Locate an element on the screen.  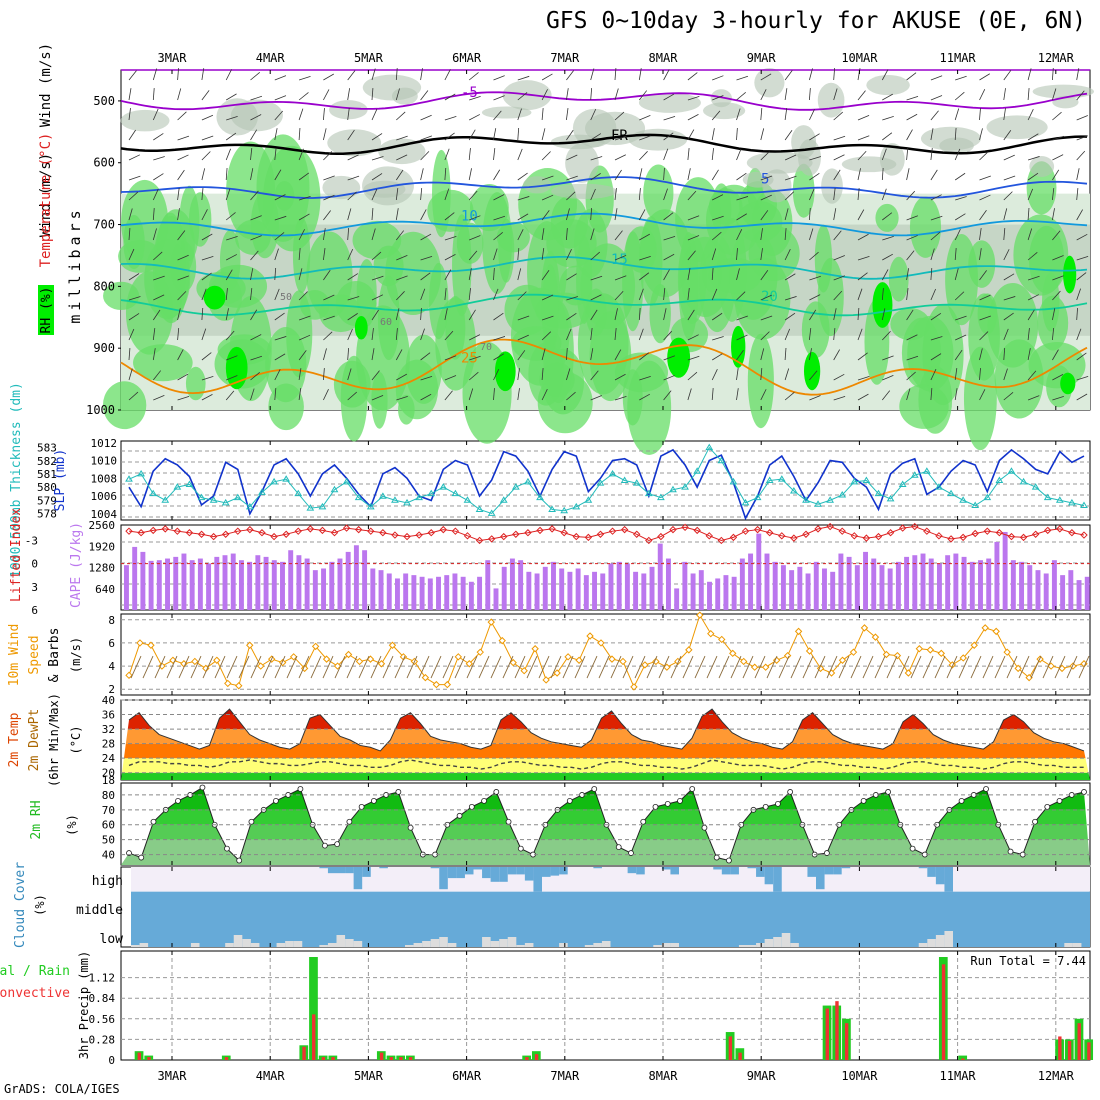
cloud-layer-label: high is located at coordinates (107, 881).